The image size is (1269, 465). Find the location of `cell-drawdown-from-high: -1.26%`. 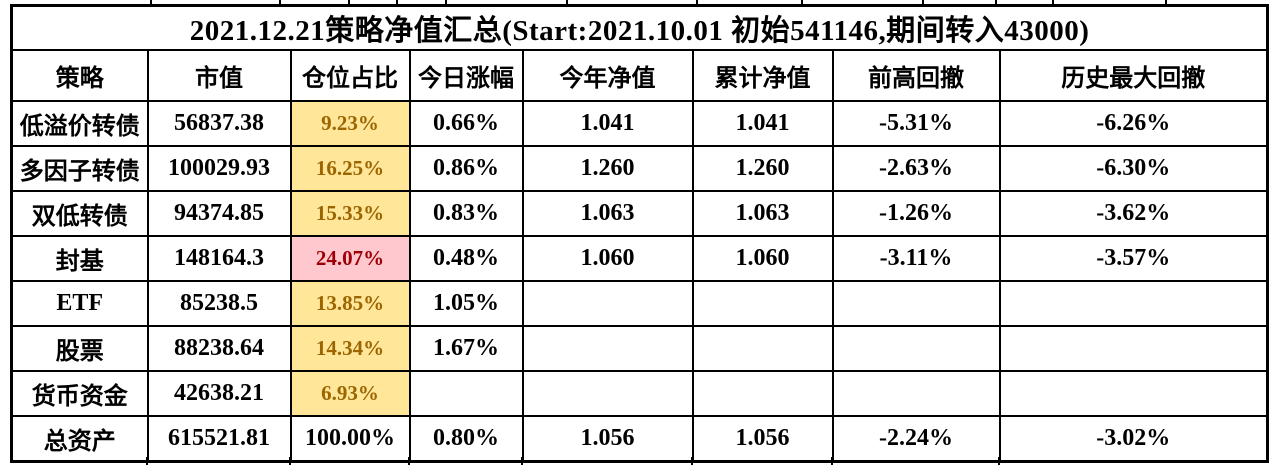

cell-drawdown-from-high: -1.26% is located at coordinates (916, 213).